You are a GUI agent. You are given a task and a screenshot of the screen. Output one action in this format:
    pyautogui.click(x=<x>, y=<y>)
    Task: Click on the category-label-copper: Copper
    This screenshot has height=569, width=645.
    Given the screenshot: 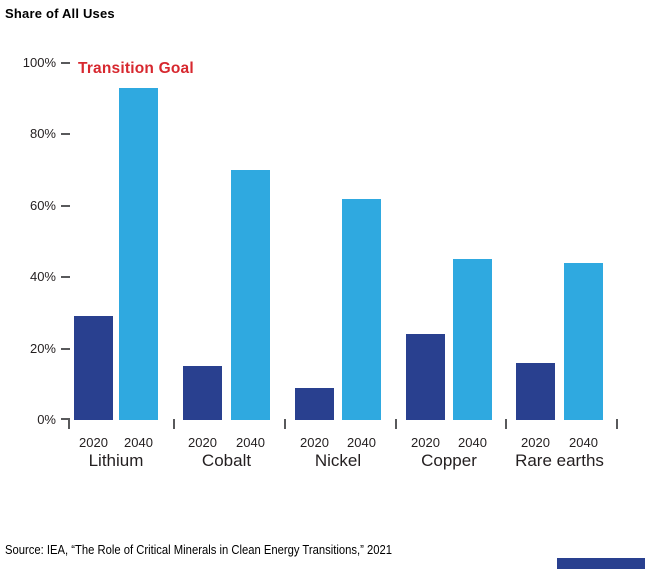 What is the action you would take?
    pyautogui.click(x=449, y=460)
    